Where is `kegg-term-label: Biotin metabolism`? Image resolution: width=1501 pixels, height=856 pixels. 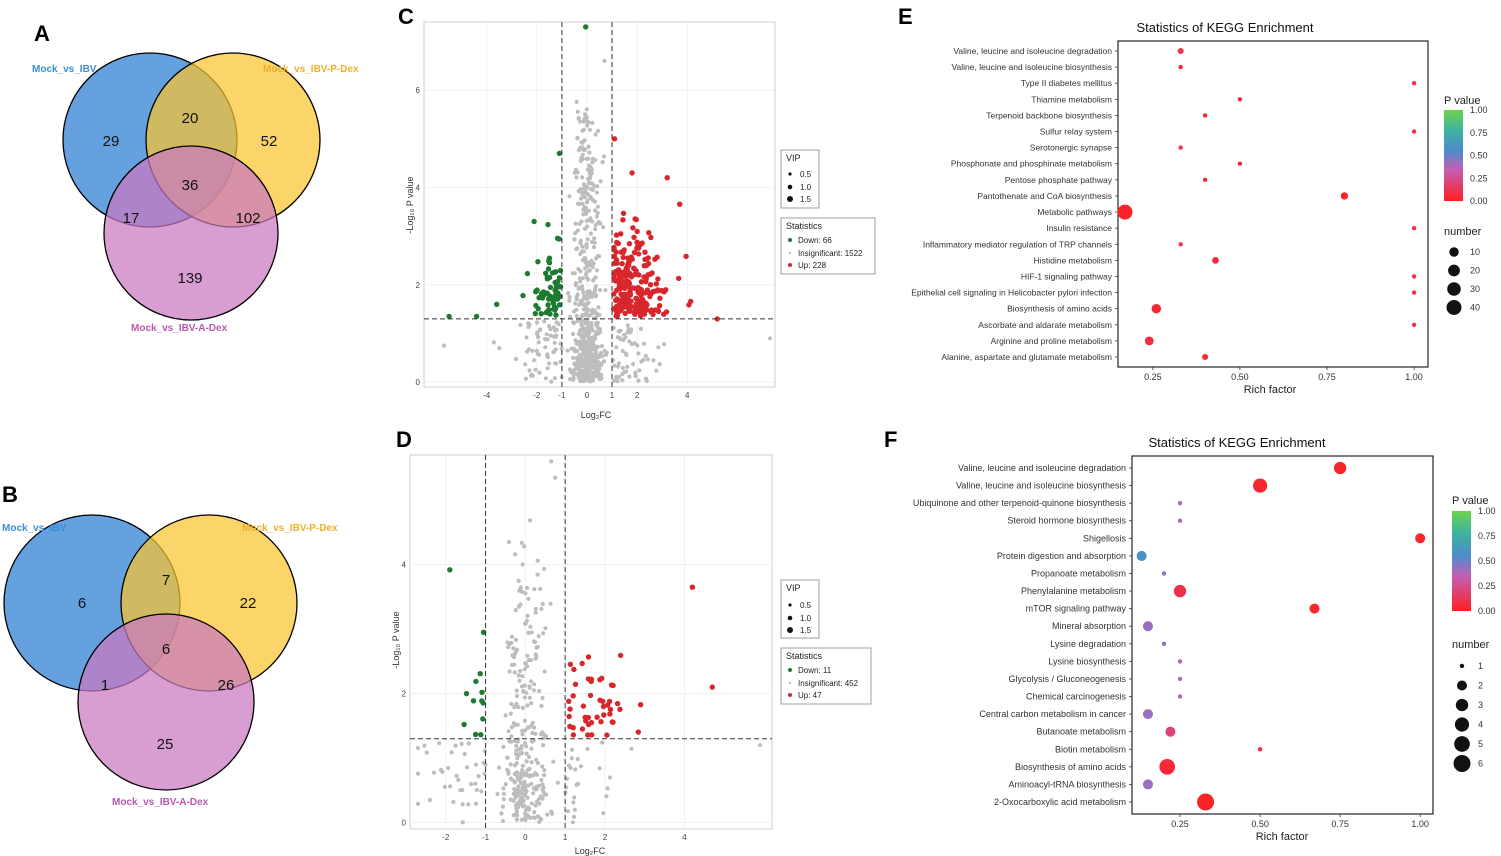
kegg-term-label: Biotin metabolism is located at coordinates (1090, 749).